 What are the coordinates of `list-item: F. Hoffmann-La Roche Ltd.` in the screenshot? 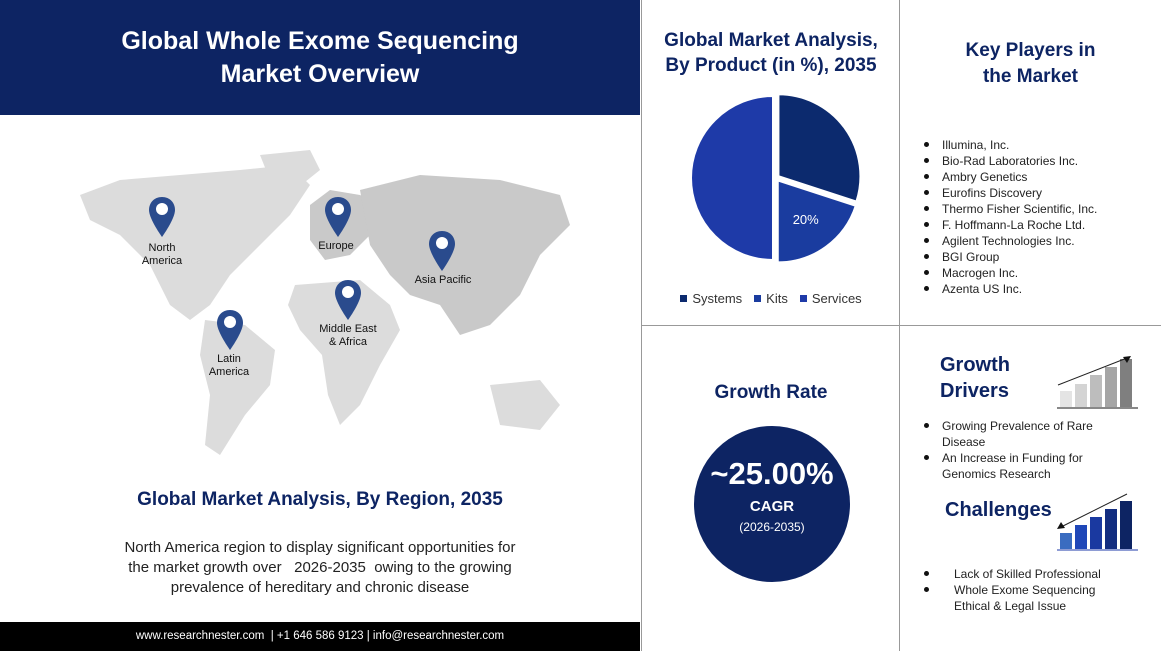 It's located at (1010, 225).